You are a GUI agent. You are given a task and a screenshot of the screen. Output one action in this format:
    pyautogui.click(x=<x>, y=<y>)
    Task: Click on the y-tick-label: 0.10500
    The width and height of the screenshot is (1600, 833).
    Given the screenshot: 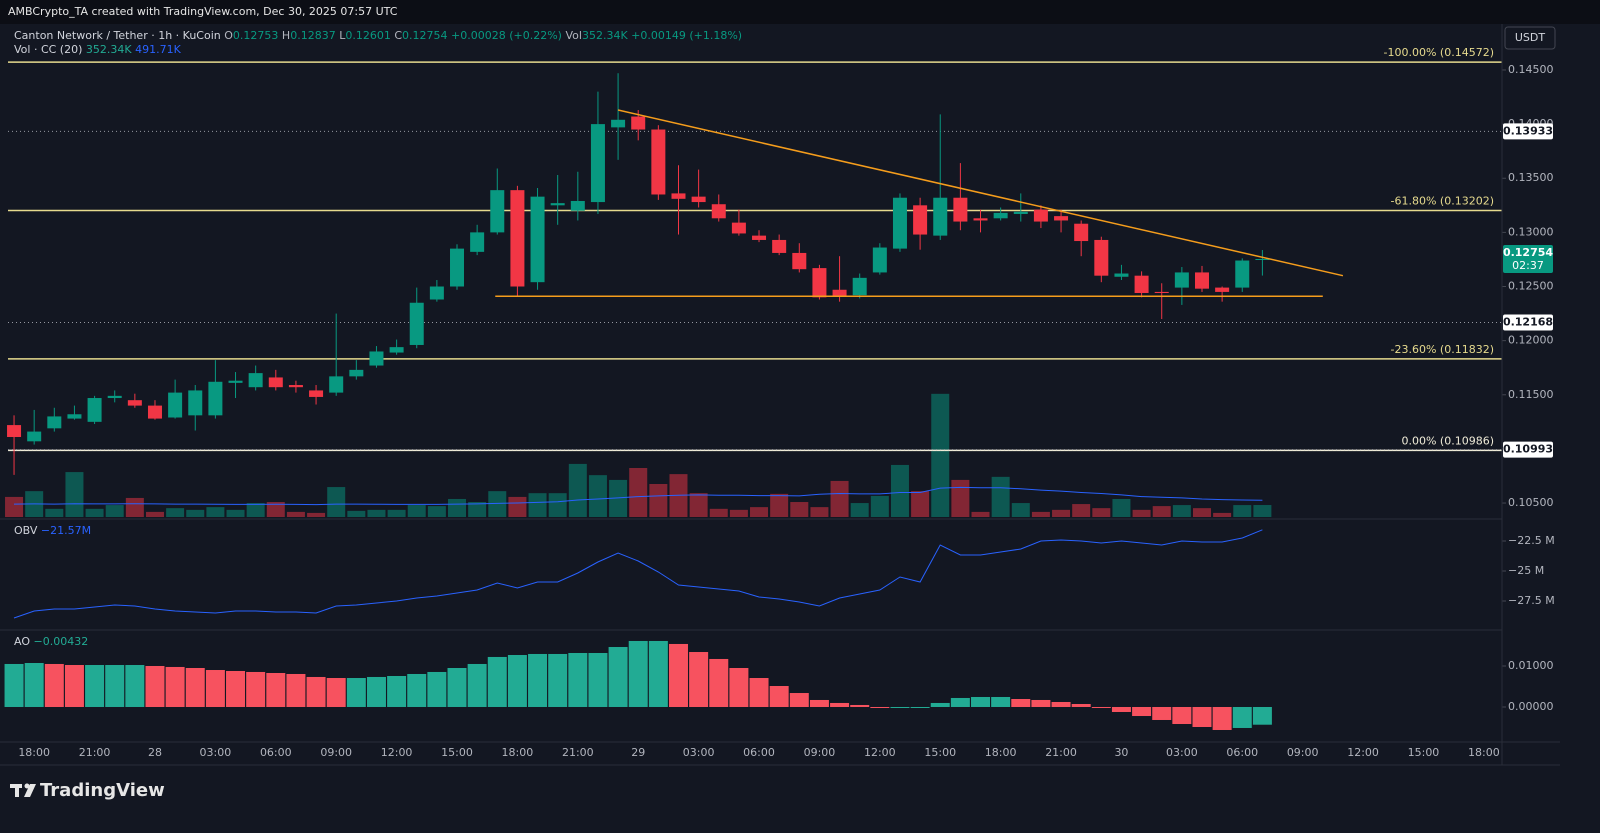 What is the action you would take?
    pyautogui.click(x=1531, y=502)
    